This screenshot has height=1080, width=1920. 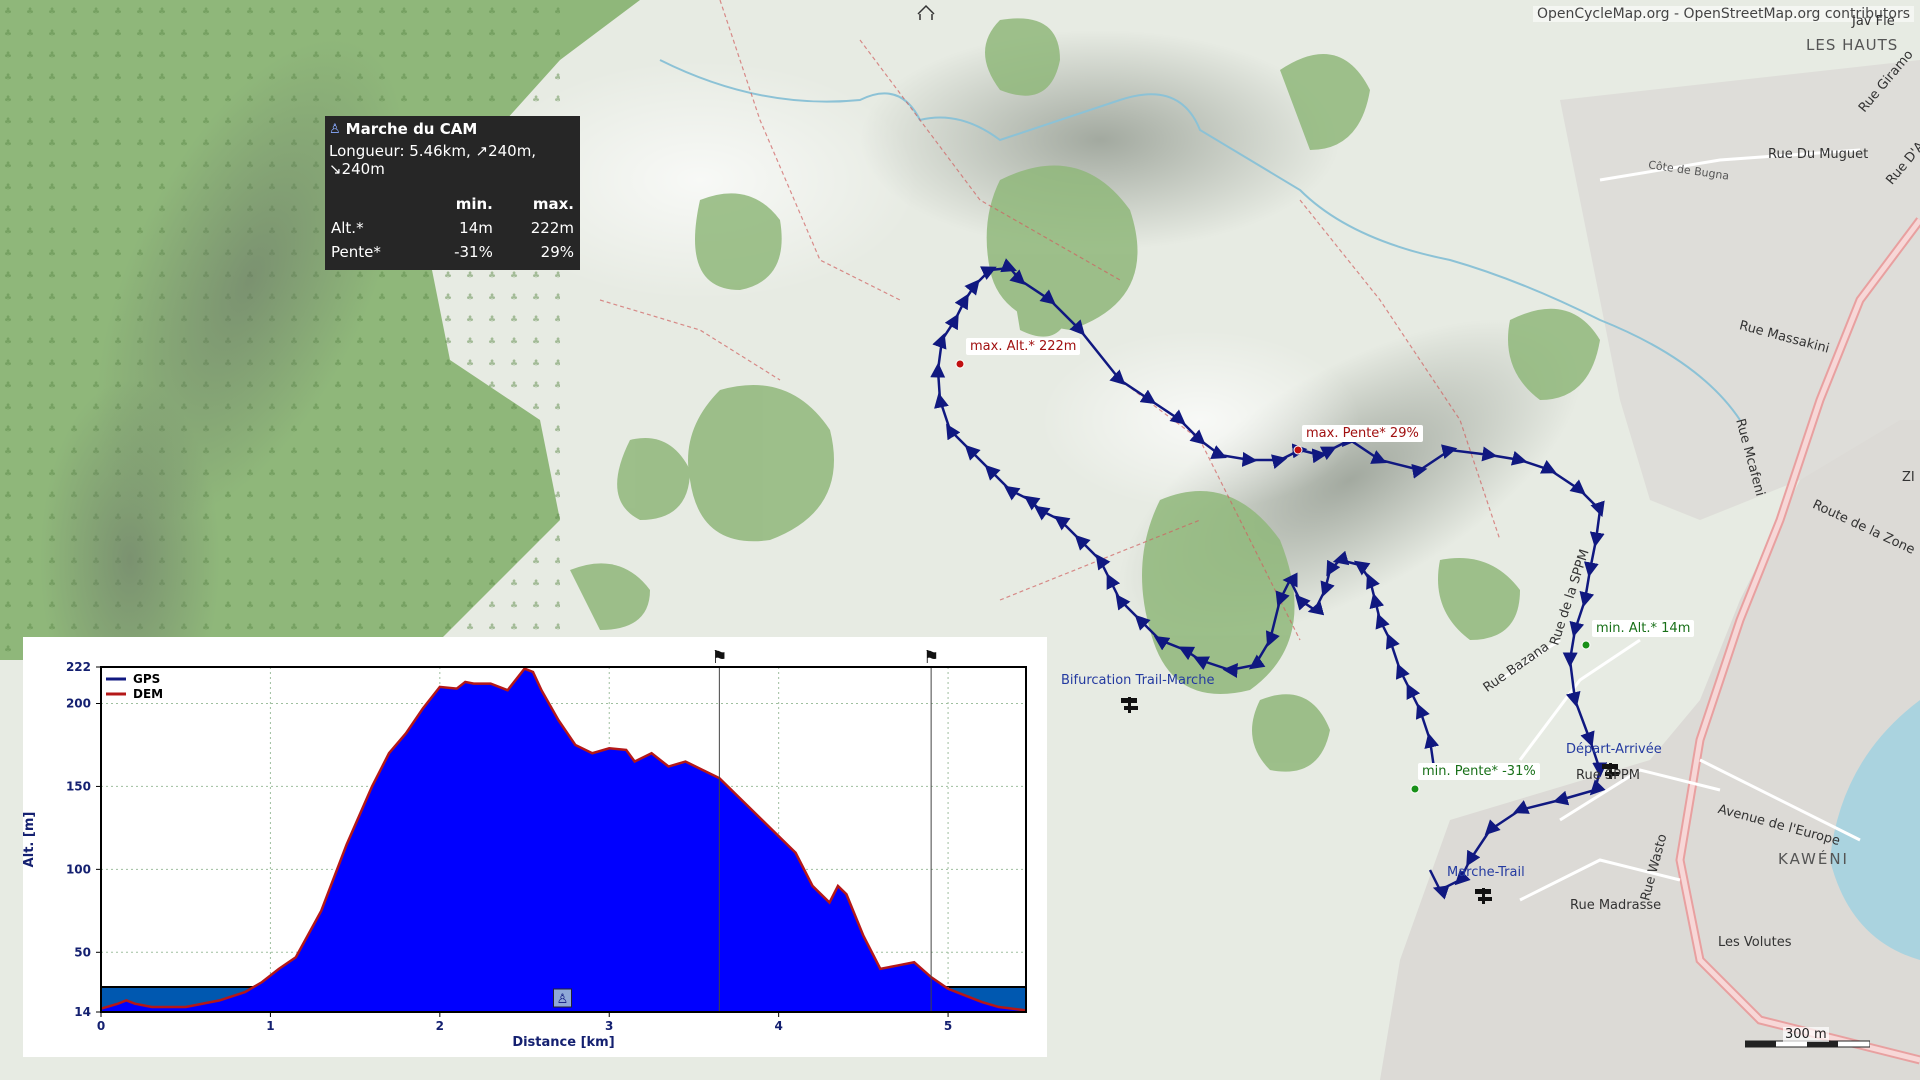 I want to click on legend-label: GPS, so click(x=146, y=679).